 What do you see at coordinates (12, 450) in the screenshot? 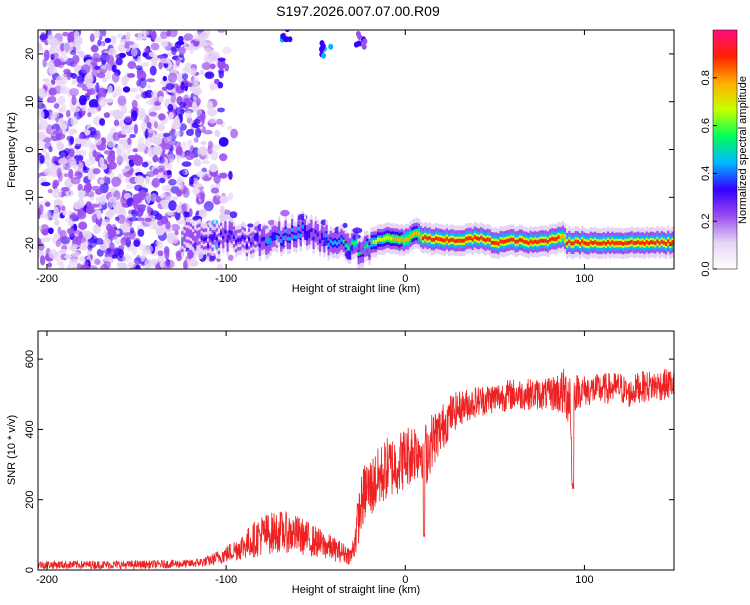
I see `snr-y-label: SNR (10 * v/v)` at bounding box center [12, 450].